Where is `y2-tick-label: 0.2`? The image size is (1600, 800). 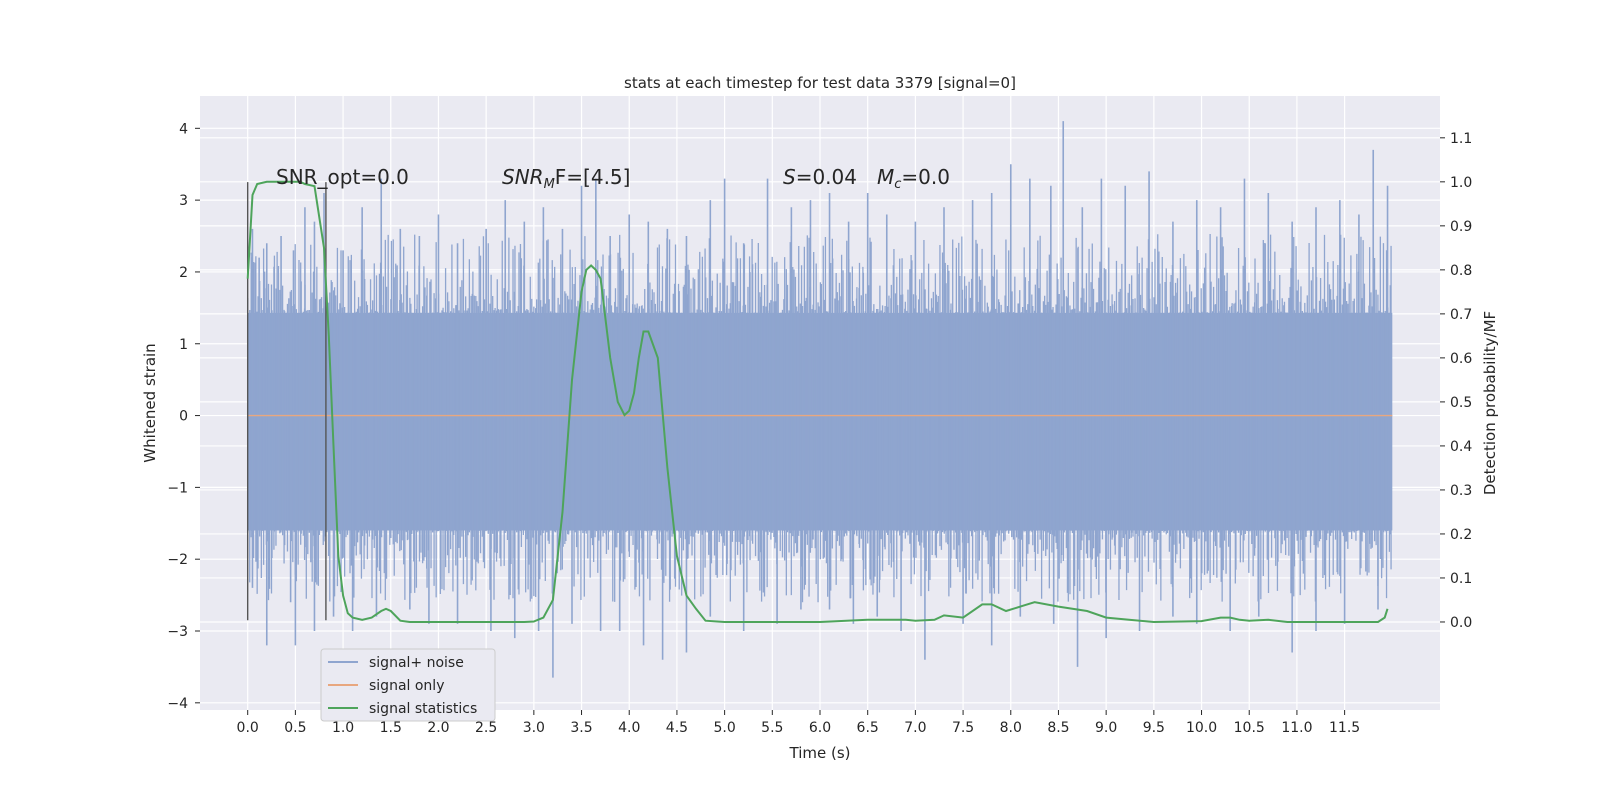
y2-tick-label: 0.2 is located at coordinates (1461, 535).